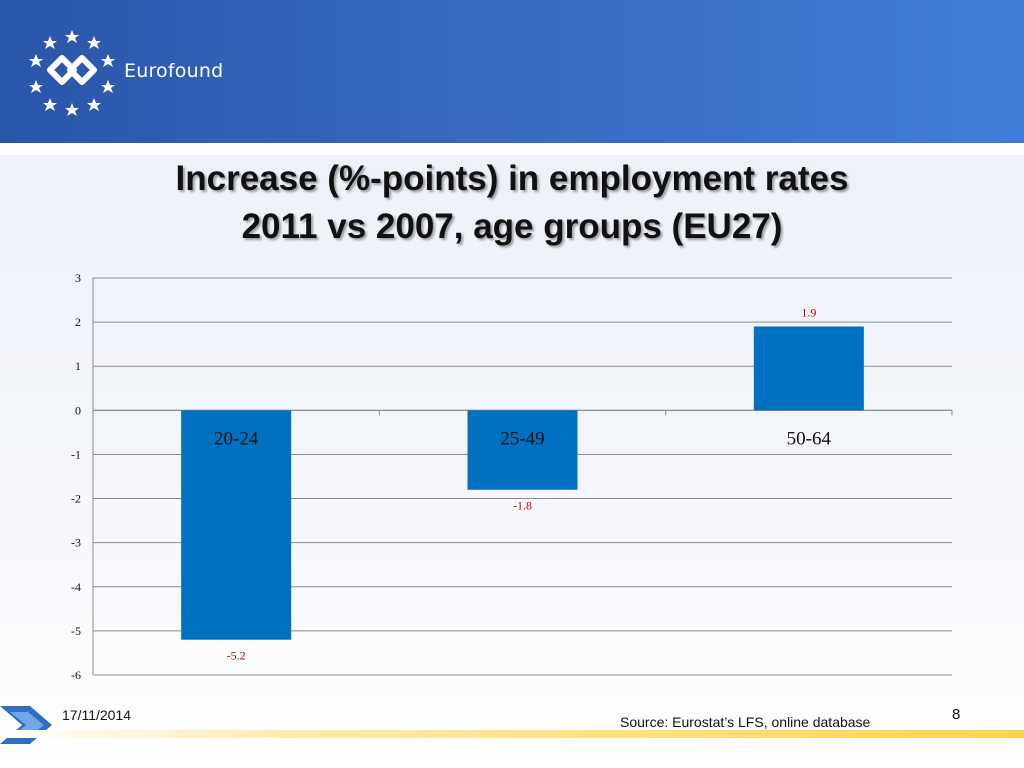 The width and height of the screenshot is (1024, 768). What do you see at coordinates (76, 543) in the screenshot?
I see `y-tick-label: -3` at bounding box center [76, 543].